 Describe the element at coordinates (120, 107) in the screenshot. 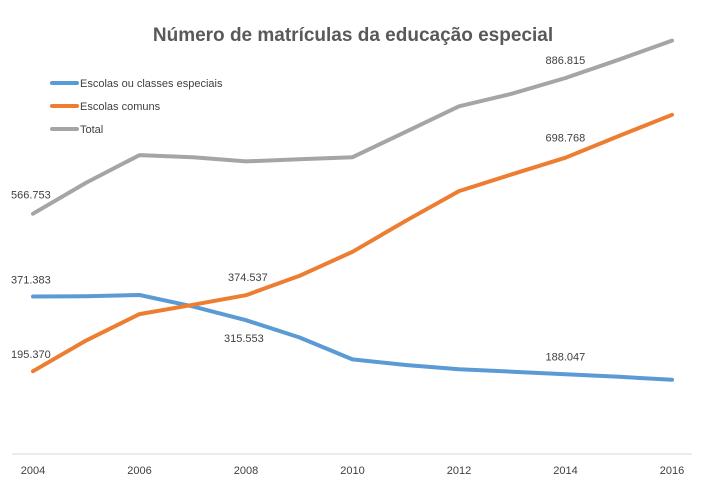

I see `legend-label-1: Escolas comuns` at that location.